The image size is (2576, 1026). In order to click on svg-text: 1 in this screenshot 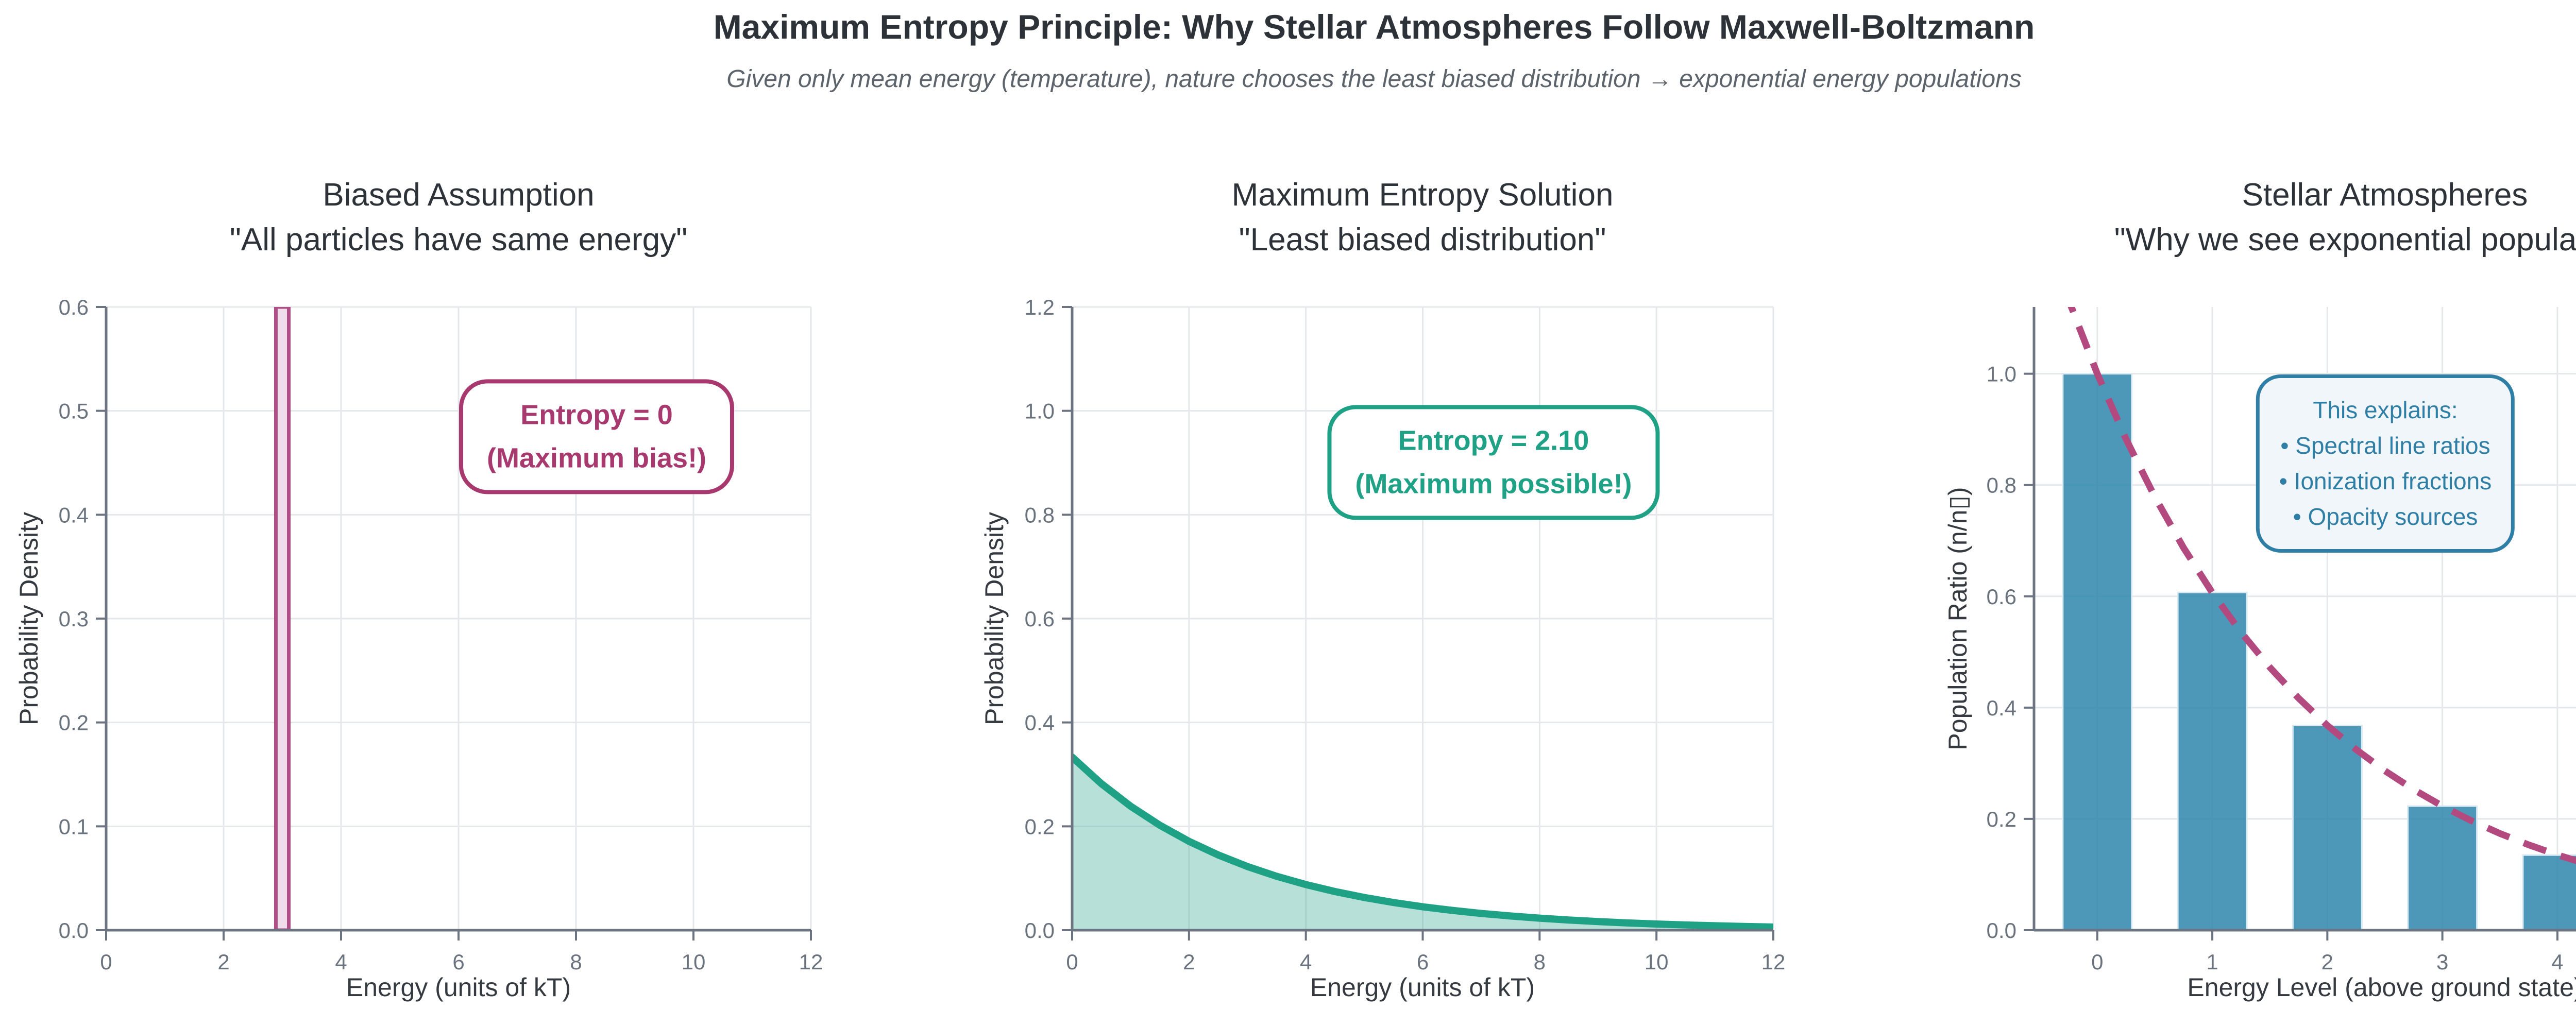, I will do `click(2212, 962)`.